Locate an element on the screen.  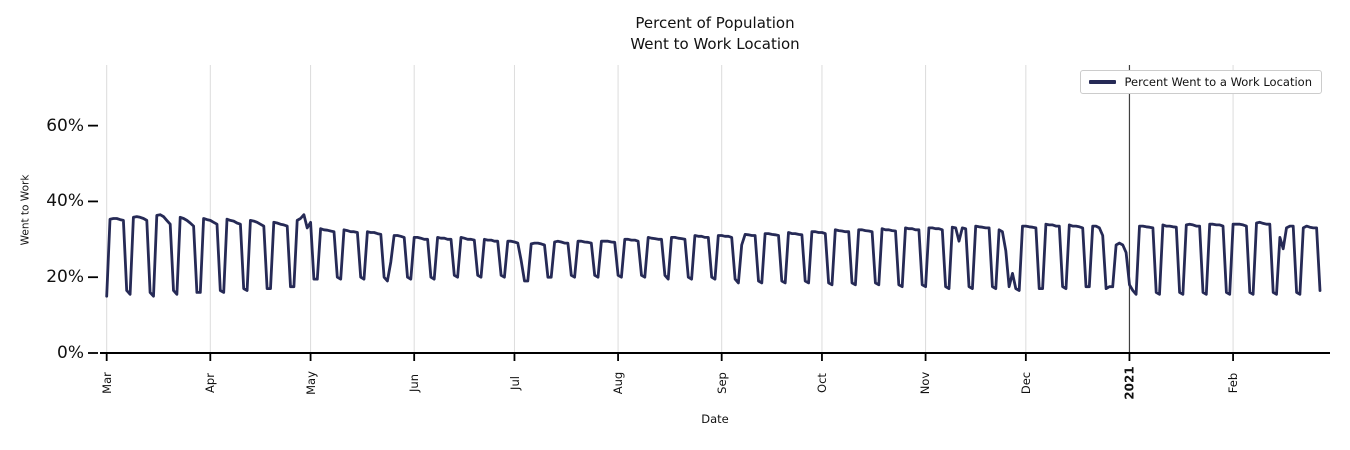
x-tick-label: Jul is located at coordinates (514, 383).